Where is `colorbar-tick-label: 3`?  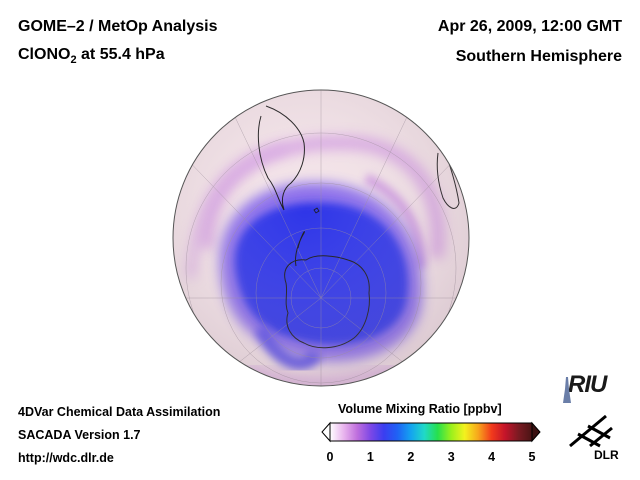
colorbar-tick-label: 3 is located at coordinates (451, 457).